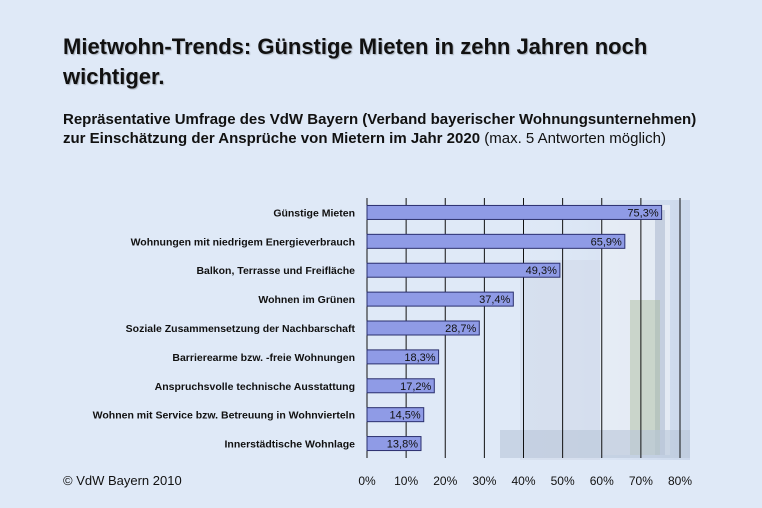 Image resolution: width=762 pixels, height=508 pixels. I want to click on x-tick-label: 70%, so click(641, 481).